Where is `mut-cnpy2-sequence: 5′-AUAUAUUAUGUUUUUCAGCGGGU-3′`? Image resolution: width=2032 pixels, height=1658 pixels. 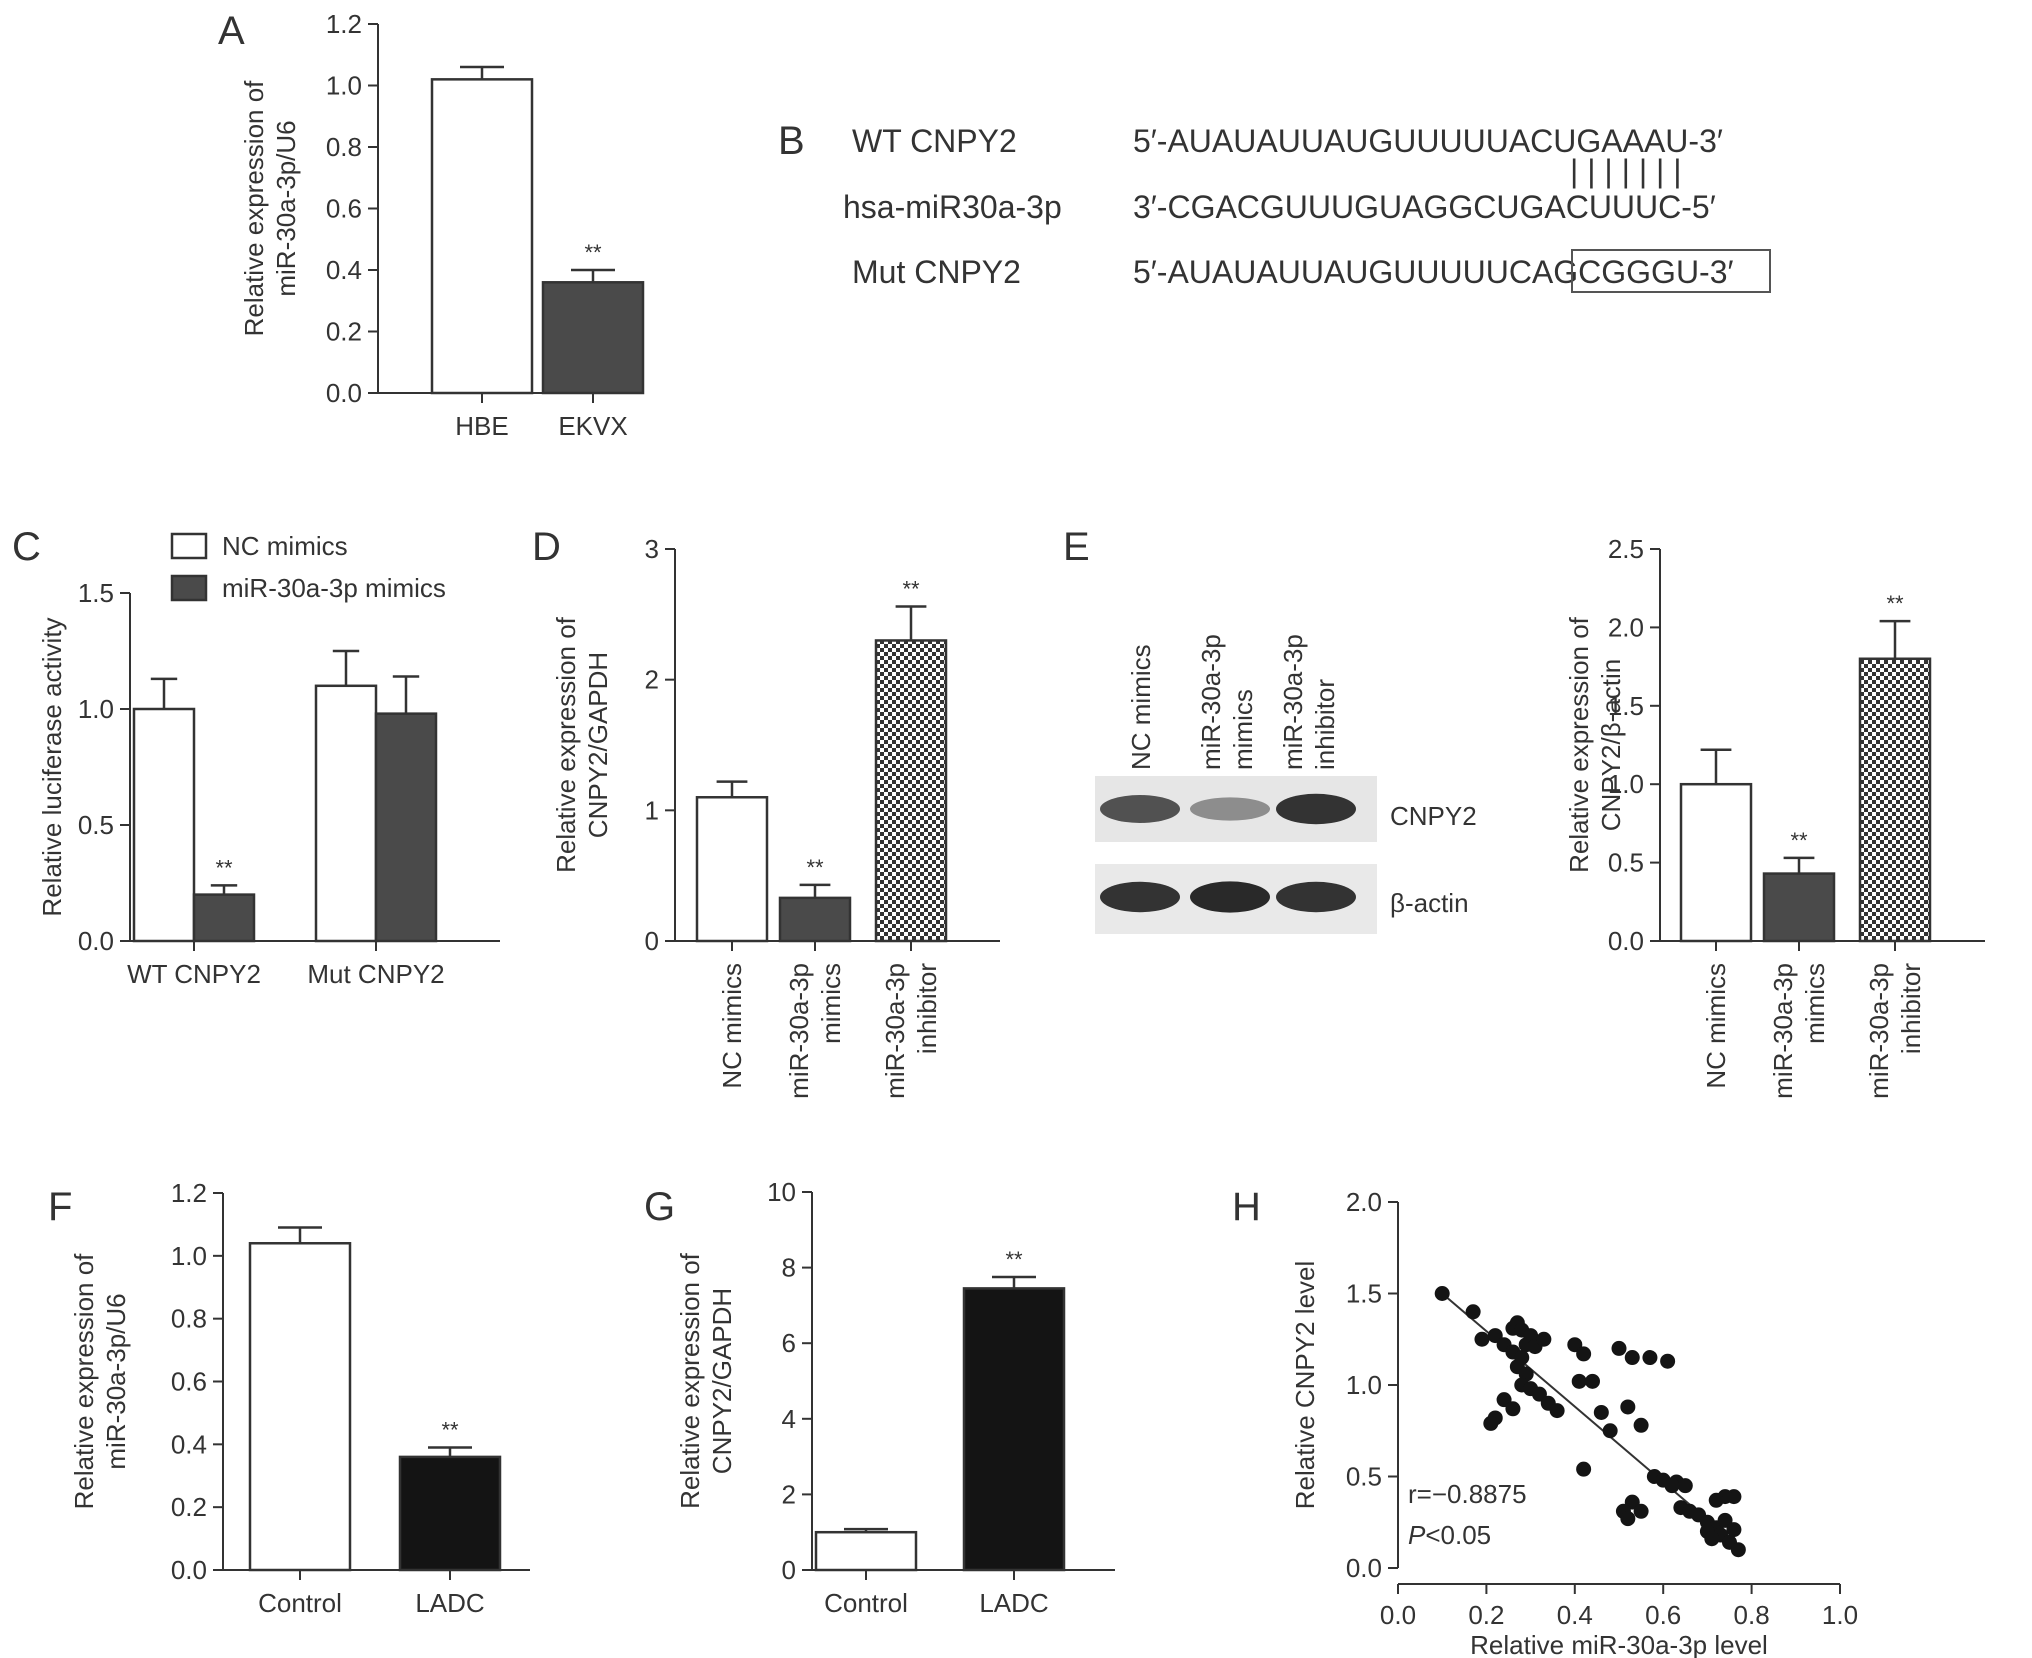
mut-cnpy2-sequence: 5′-AUAUAUUAUGUUUUUCAGCGGGU-3′ is located at coordinates (1433, 272).